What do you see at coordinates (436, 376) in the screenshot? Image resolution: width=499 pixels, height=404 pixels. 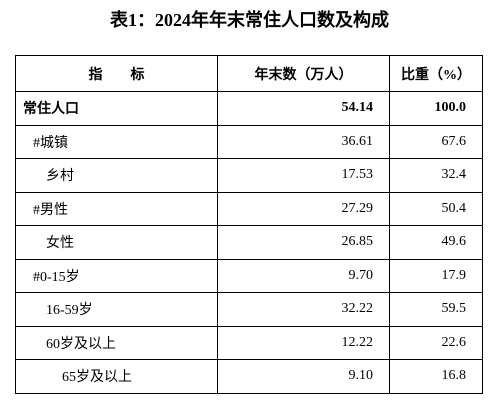 I see `value-cell: 16.8` at bounding box center [436, 376].